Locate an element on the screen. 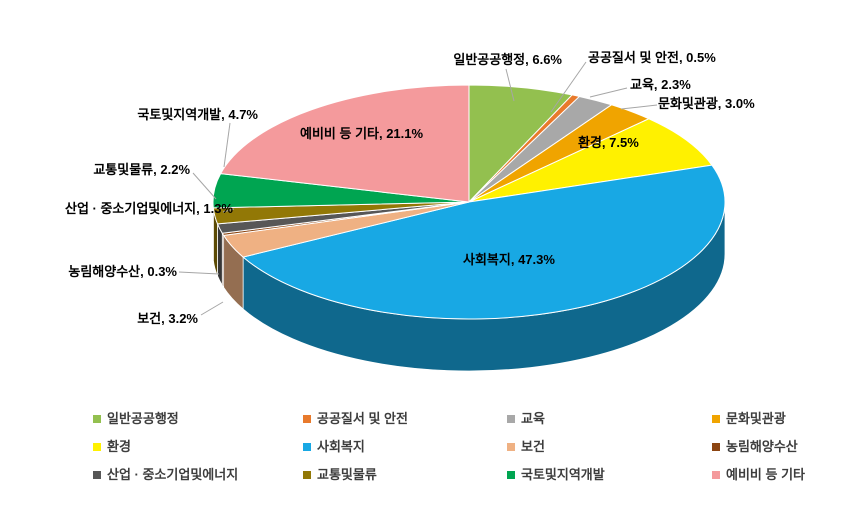  leader-line-public-order-safety is located at coordinates (568, 87).